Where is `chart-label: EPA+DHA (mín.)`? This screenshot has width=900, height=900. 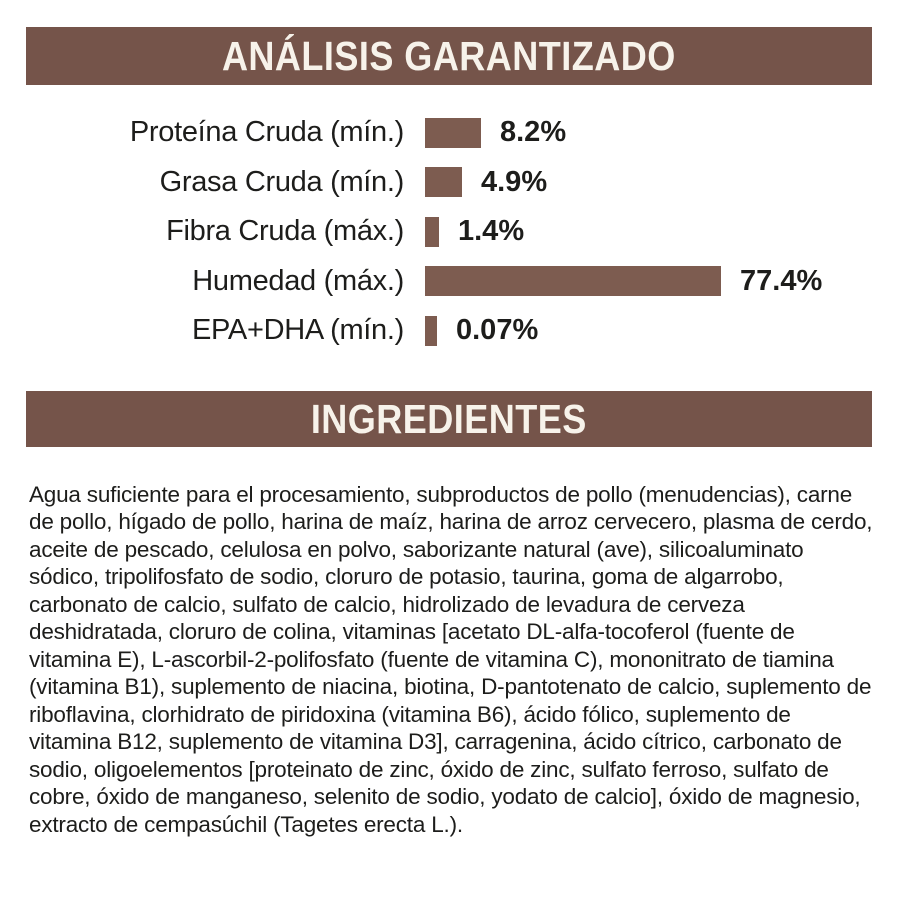
chart-label: EPA+DHA (mín.) is located at coordinates (297, 330).